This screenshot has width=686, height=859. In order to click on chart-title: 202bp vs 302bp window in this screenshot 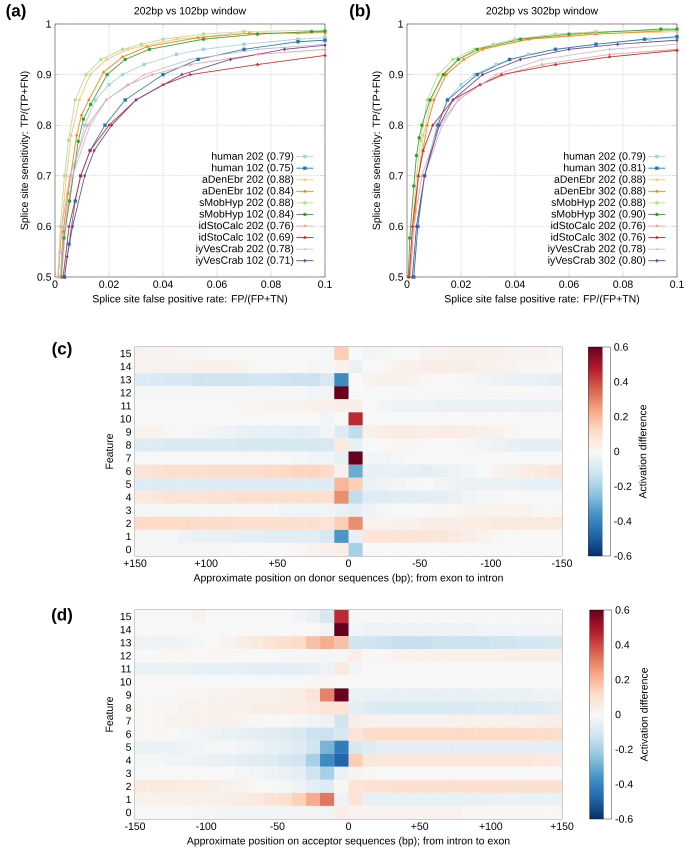, I will do `click(542, 11)`.